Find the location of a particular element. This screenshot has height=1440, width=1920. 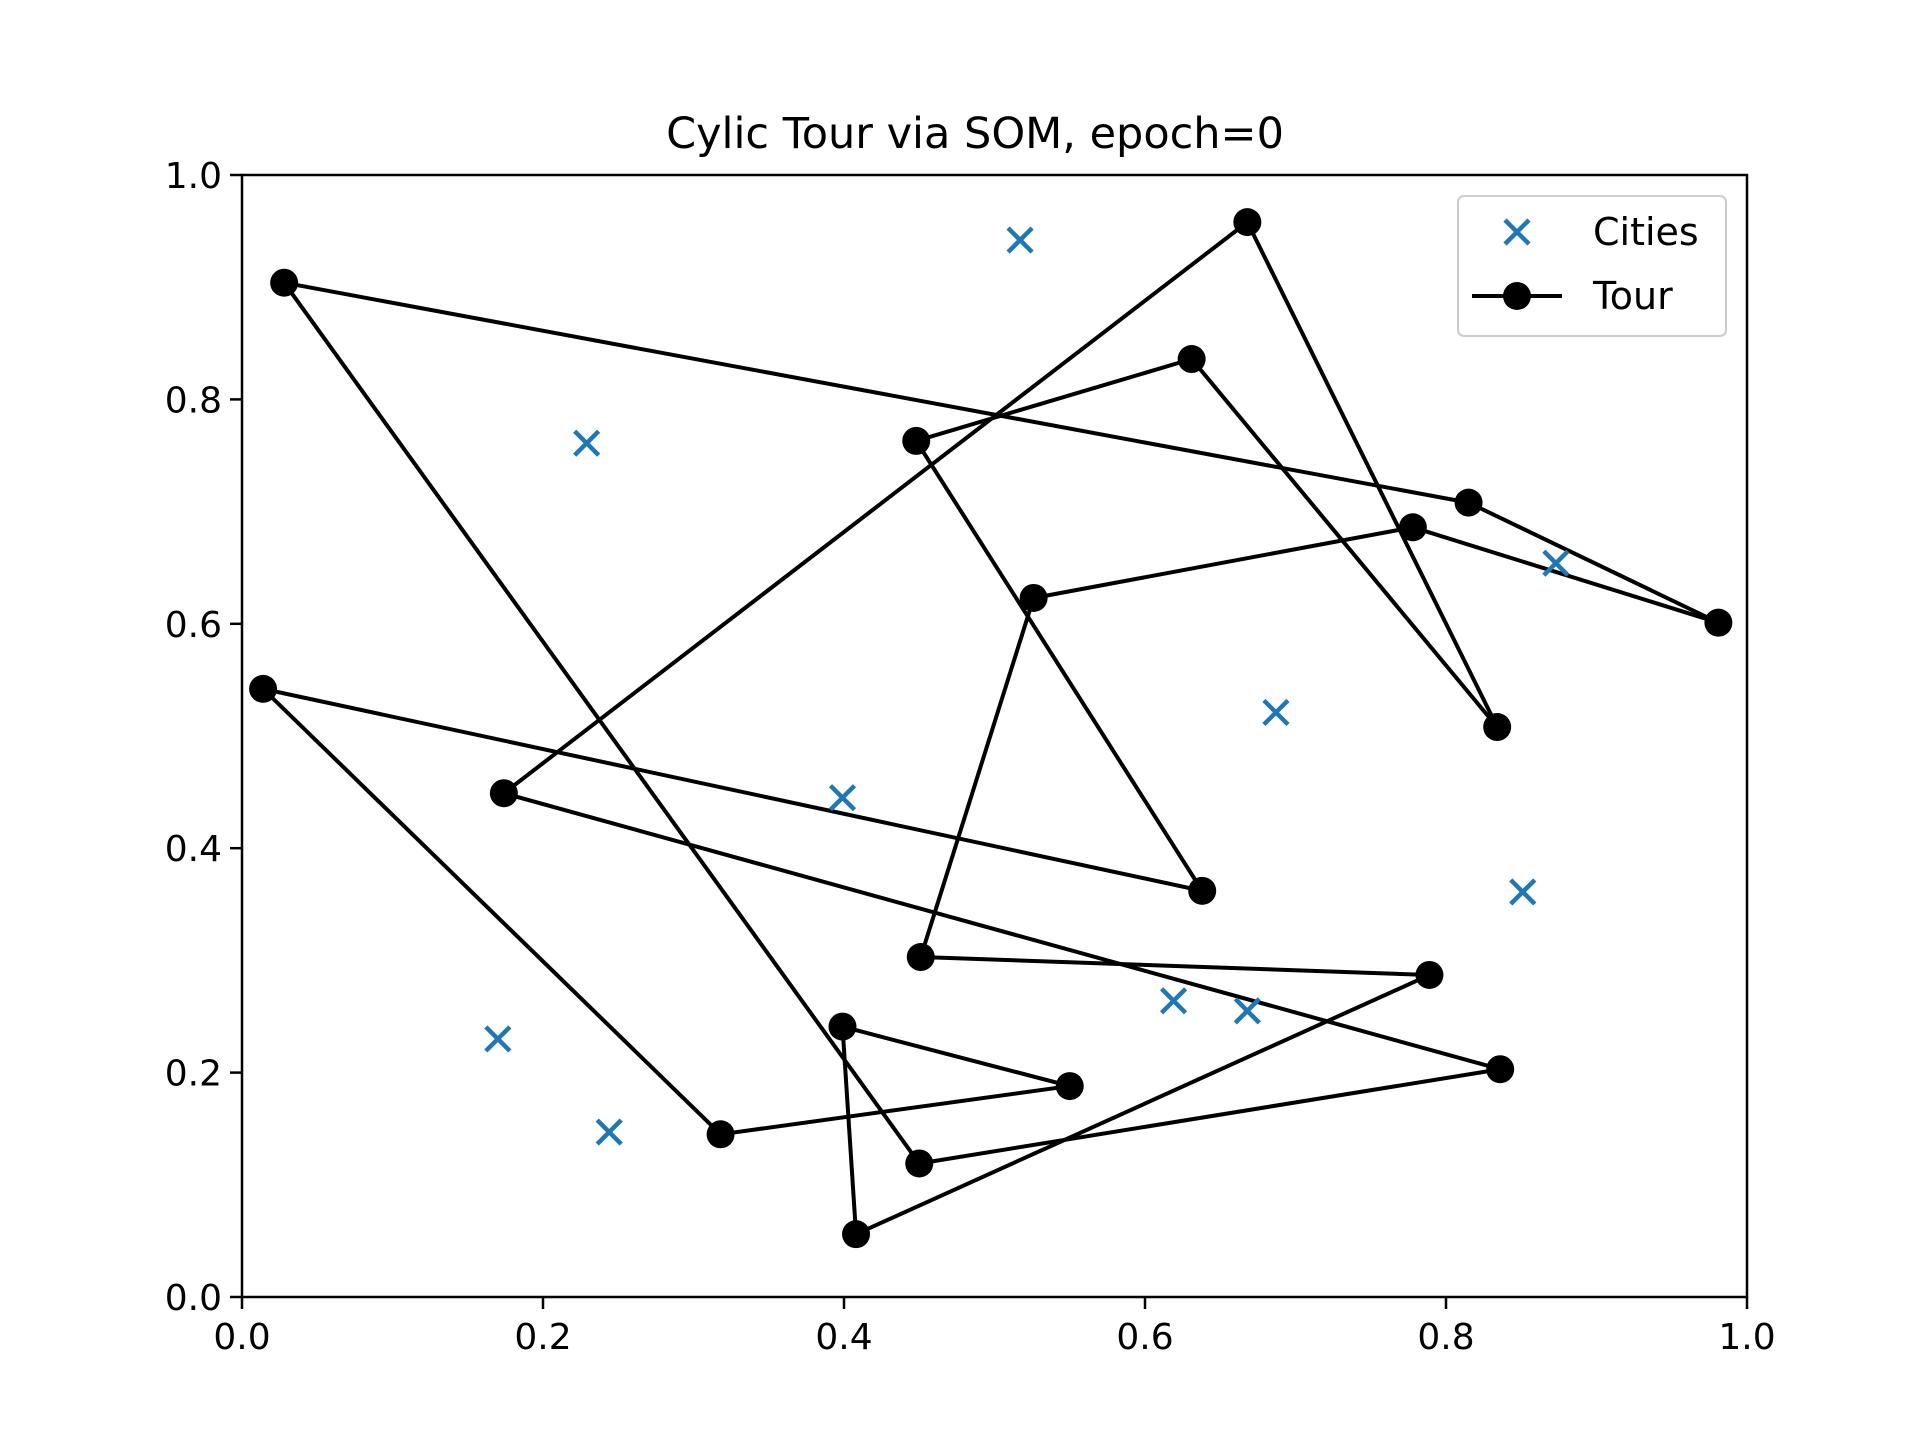

x-tick-label: 1.0 is located at coordinates (1746, 1337).